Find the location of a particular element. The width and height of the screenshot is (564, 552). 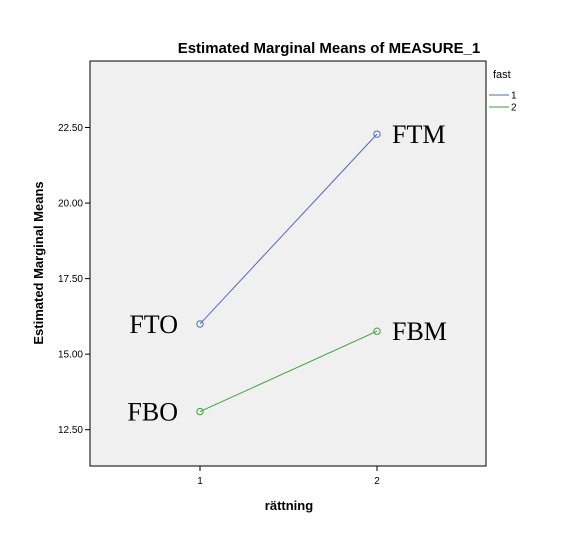

y-tick-label: 20.00 is located at coordinates (70, 204).